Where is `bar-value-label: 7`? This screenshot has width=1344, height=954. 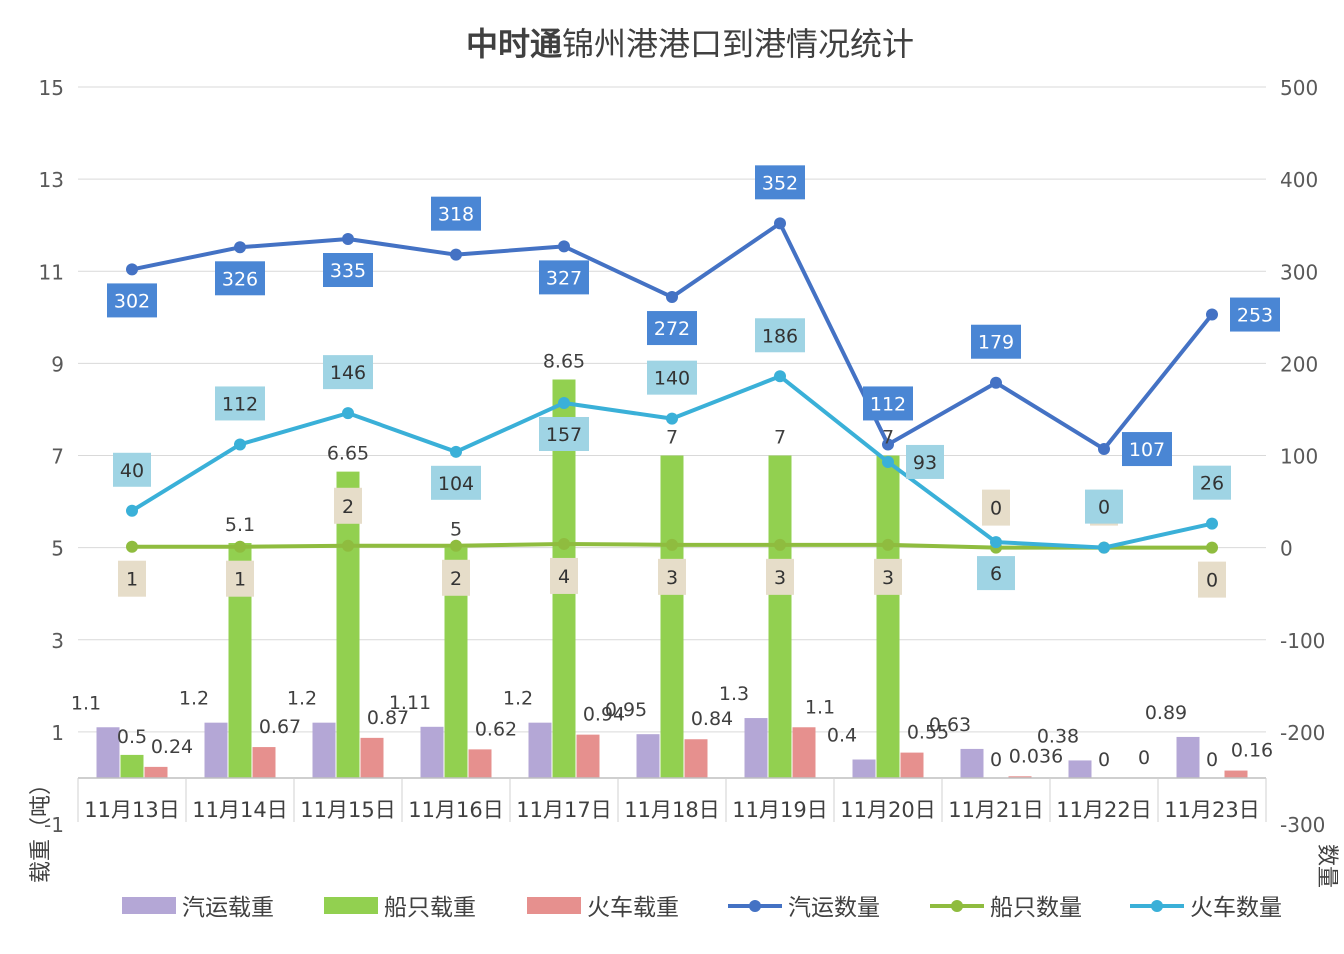 bar-value-label: 7 is located at coordinates (780, 438).